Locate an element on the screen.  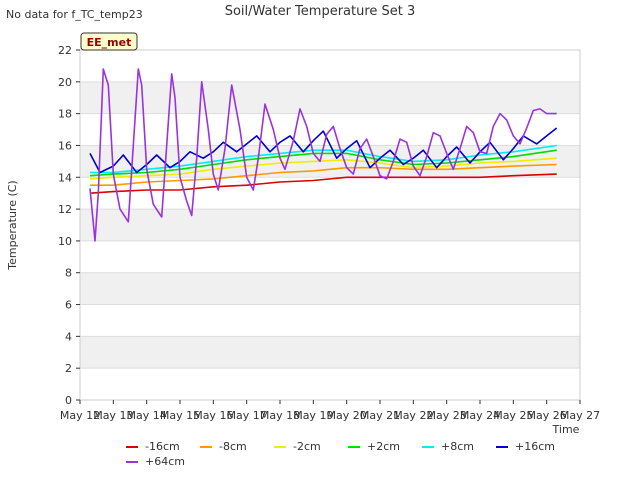
y-tick-label: 8 is located at coordinates (68, 273).